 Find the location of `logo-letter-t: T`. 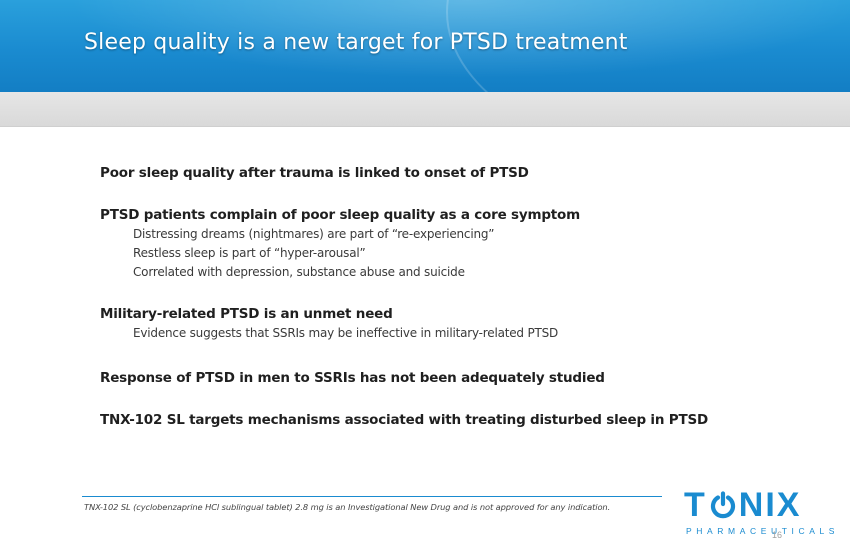

logo-letter-t: T is located at coordinates (695, 505).